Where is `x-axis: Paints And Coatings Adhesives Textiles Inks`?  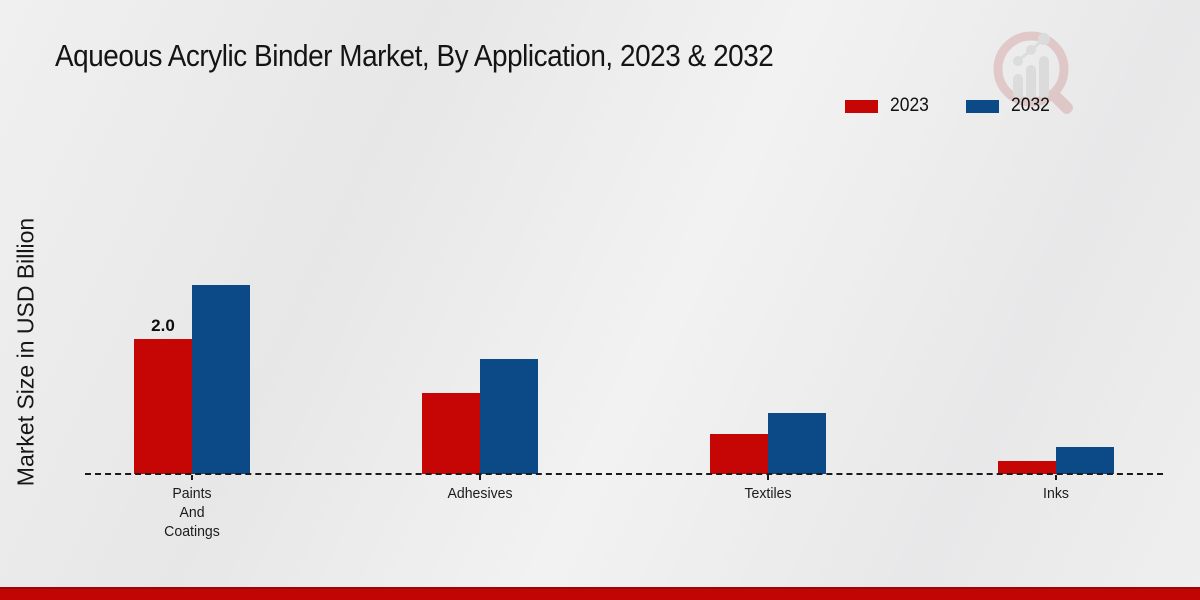 x-axis: Paints And Coatings Adhesives Textiles Inks is located at coordinates (624, 519).